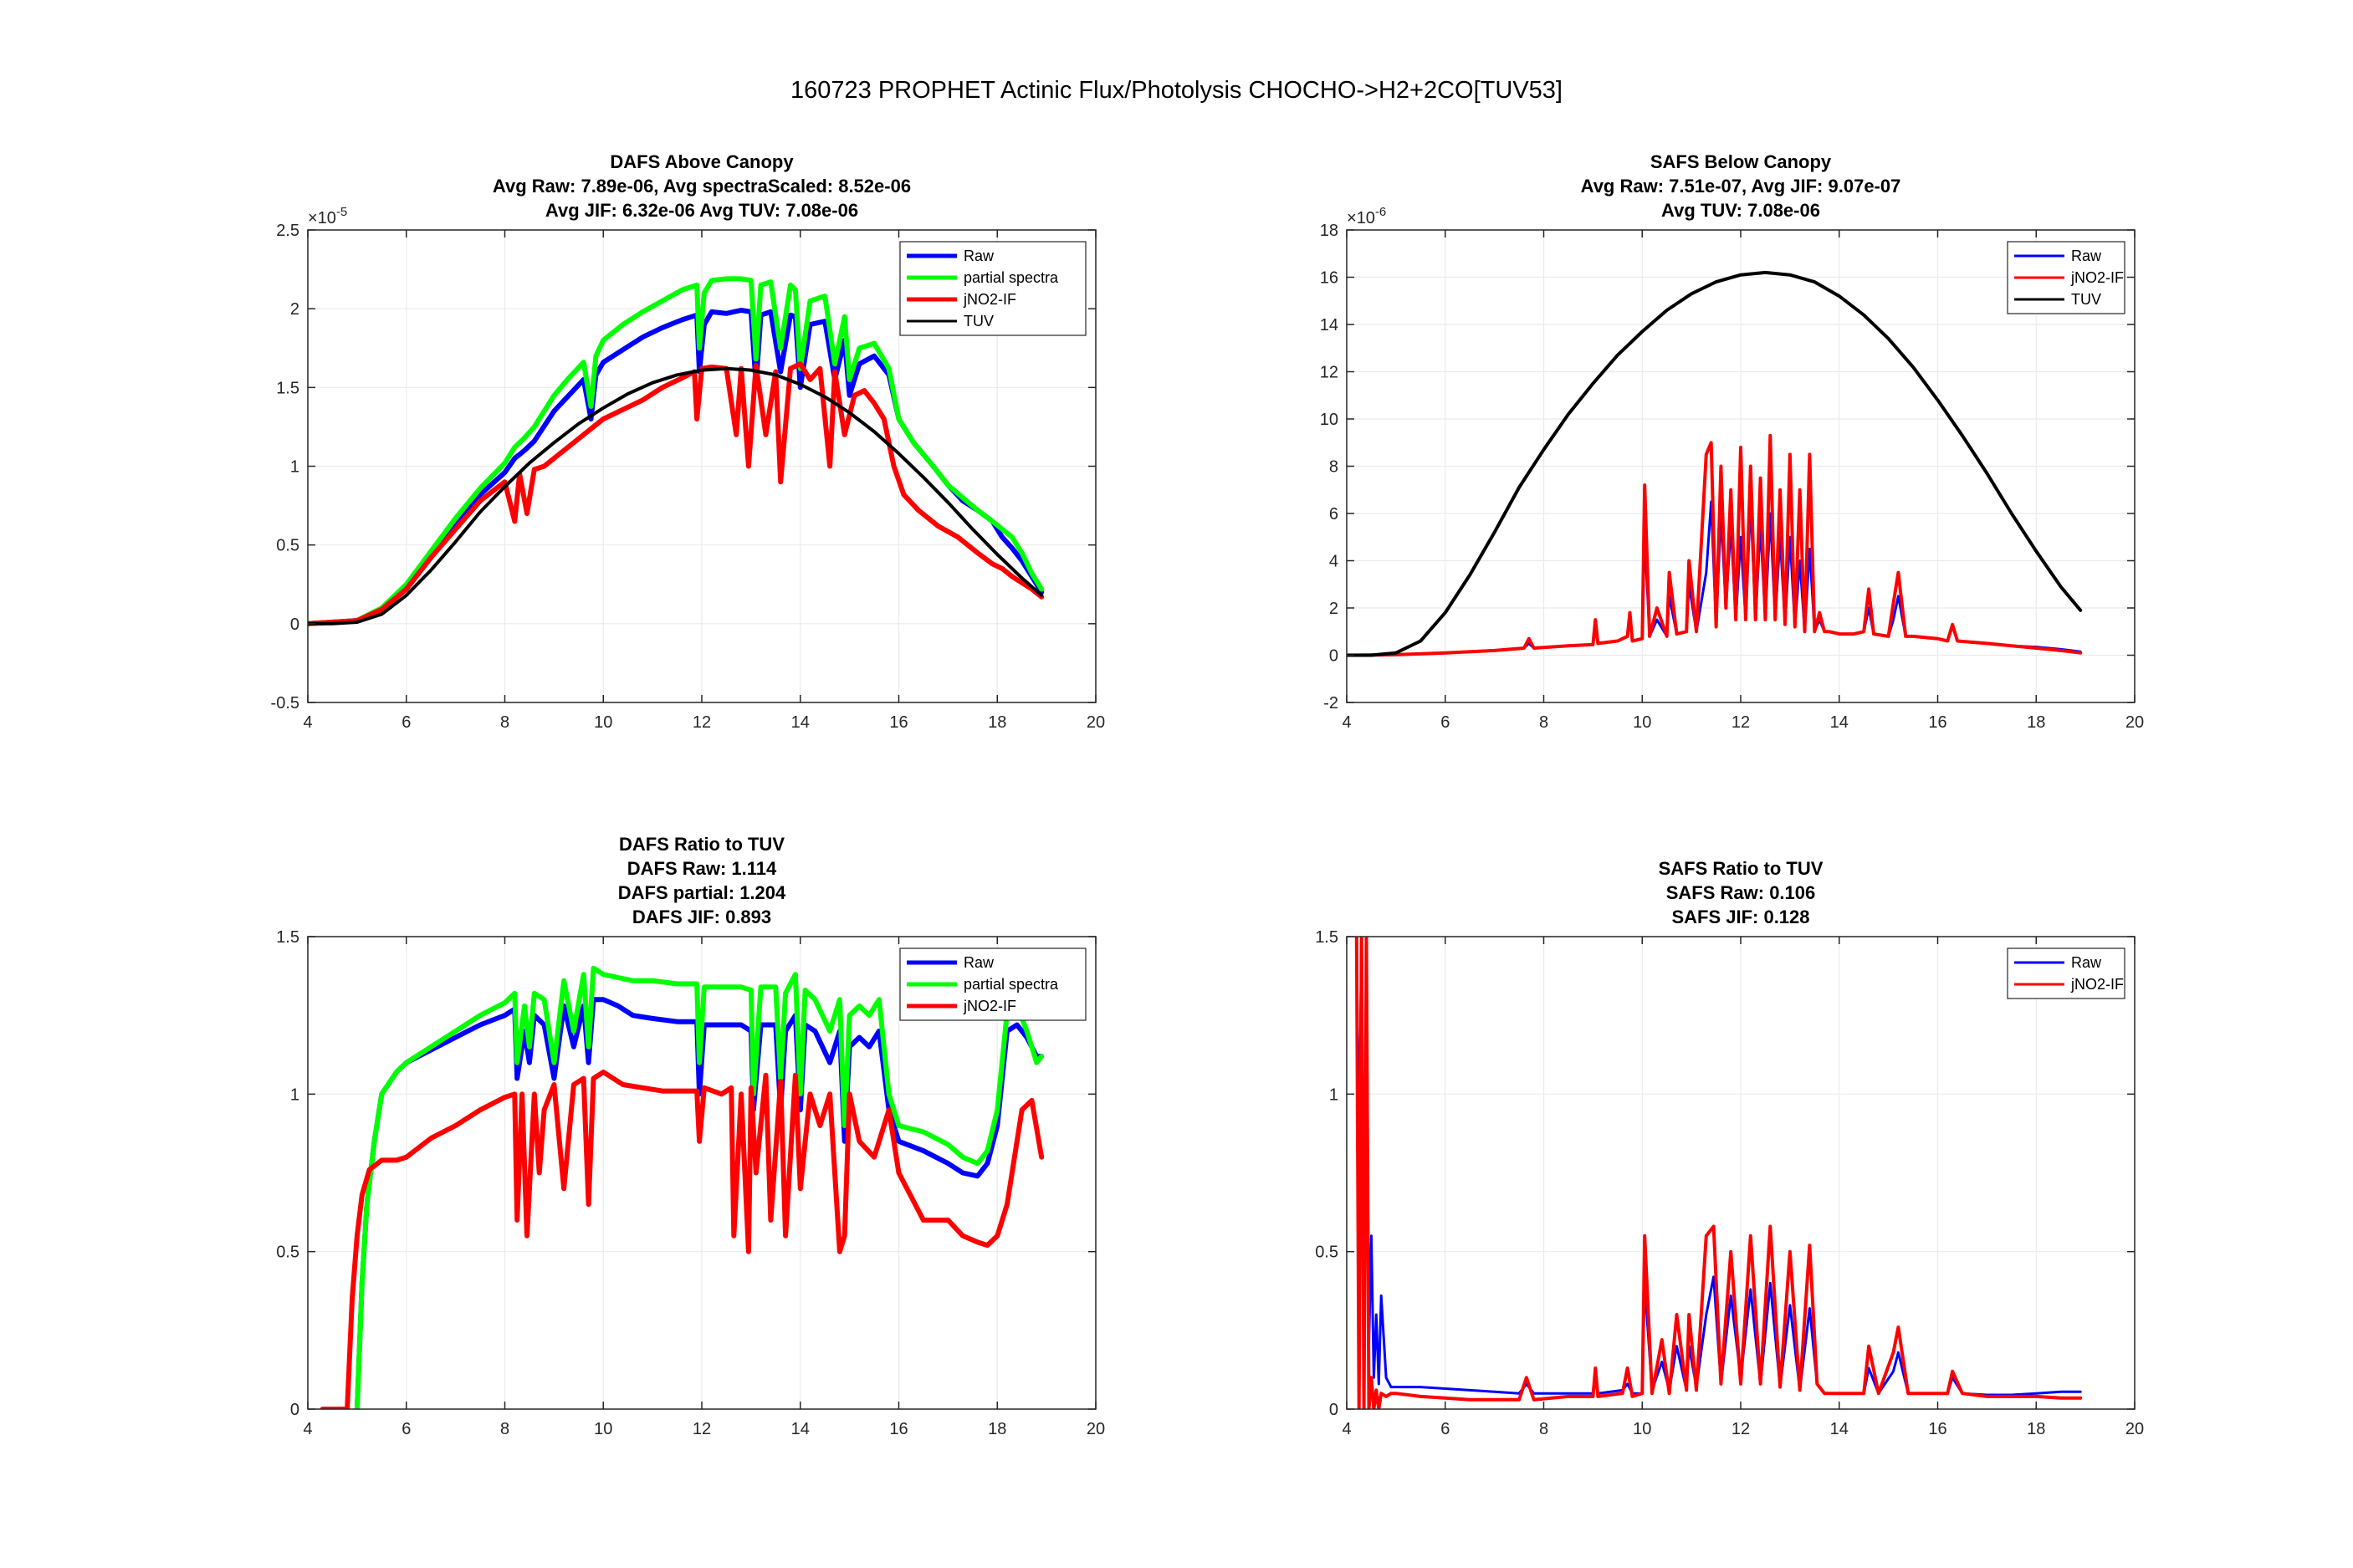  Describe the element at coordinates (1329, 325) in the screenshot. I see `y-tick-label: 14` at that location.